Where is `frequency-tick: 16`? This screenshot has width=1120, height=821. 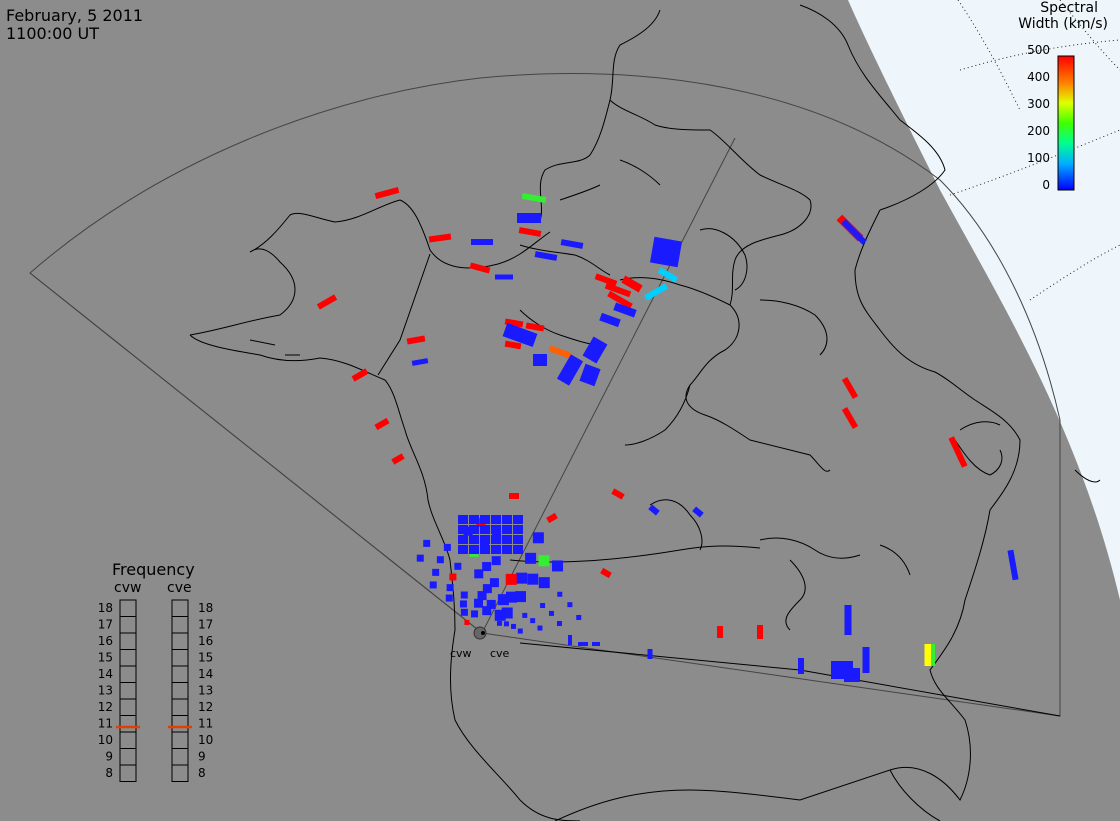
frequency-tick: 16 is located at coordinates (205, 641).